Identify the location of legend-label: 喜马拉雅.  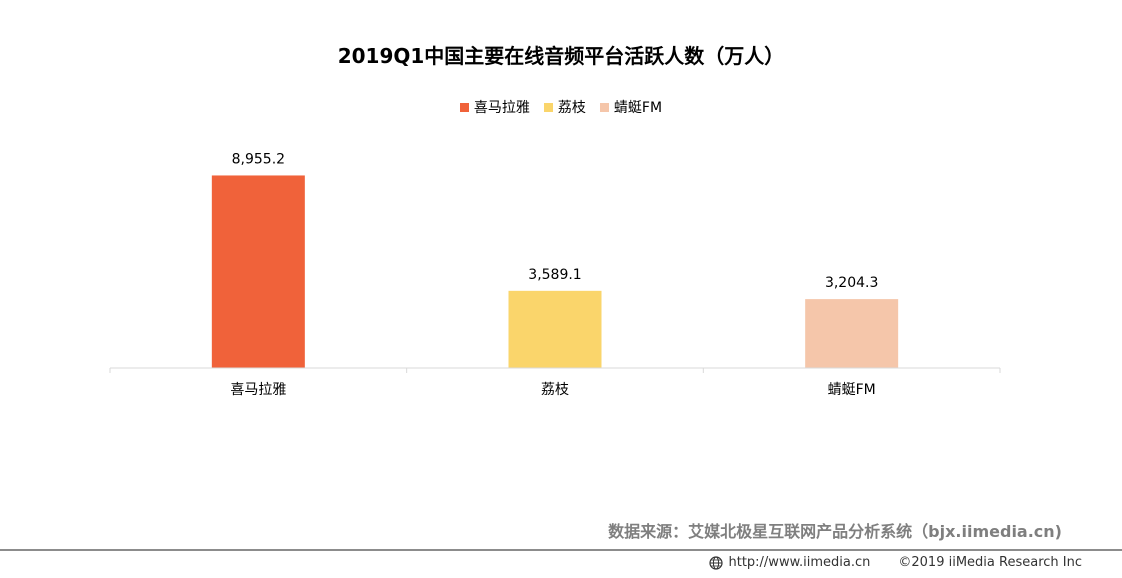
(501, 108).